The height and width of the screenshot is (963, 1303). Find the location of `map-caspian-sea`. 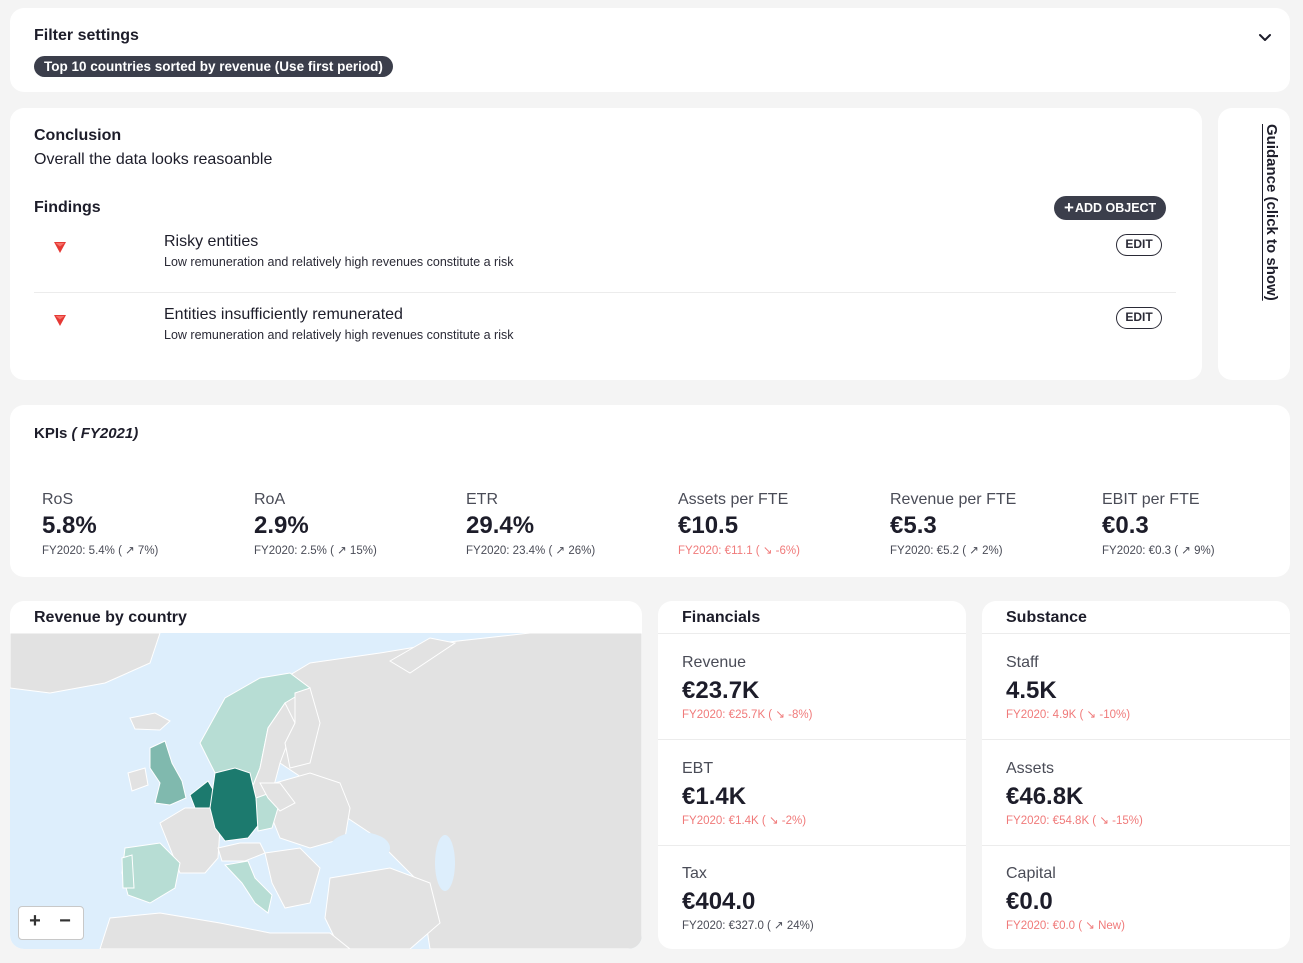

map-caspian-sea is located at coordinates (445, 863).